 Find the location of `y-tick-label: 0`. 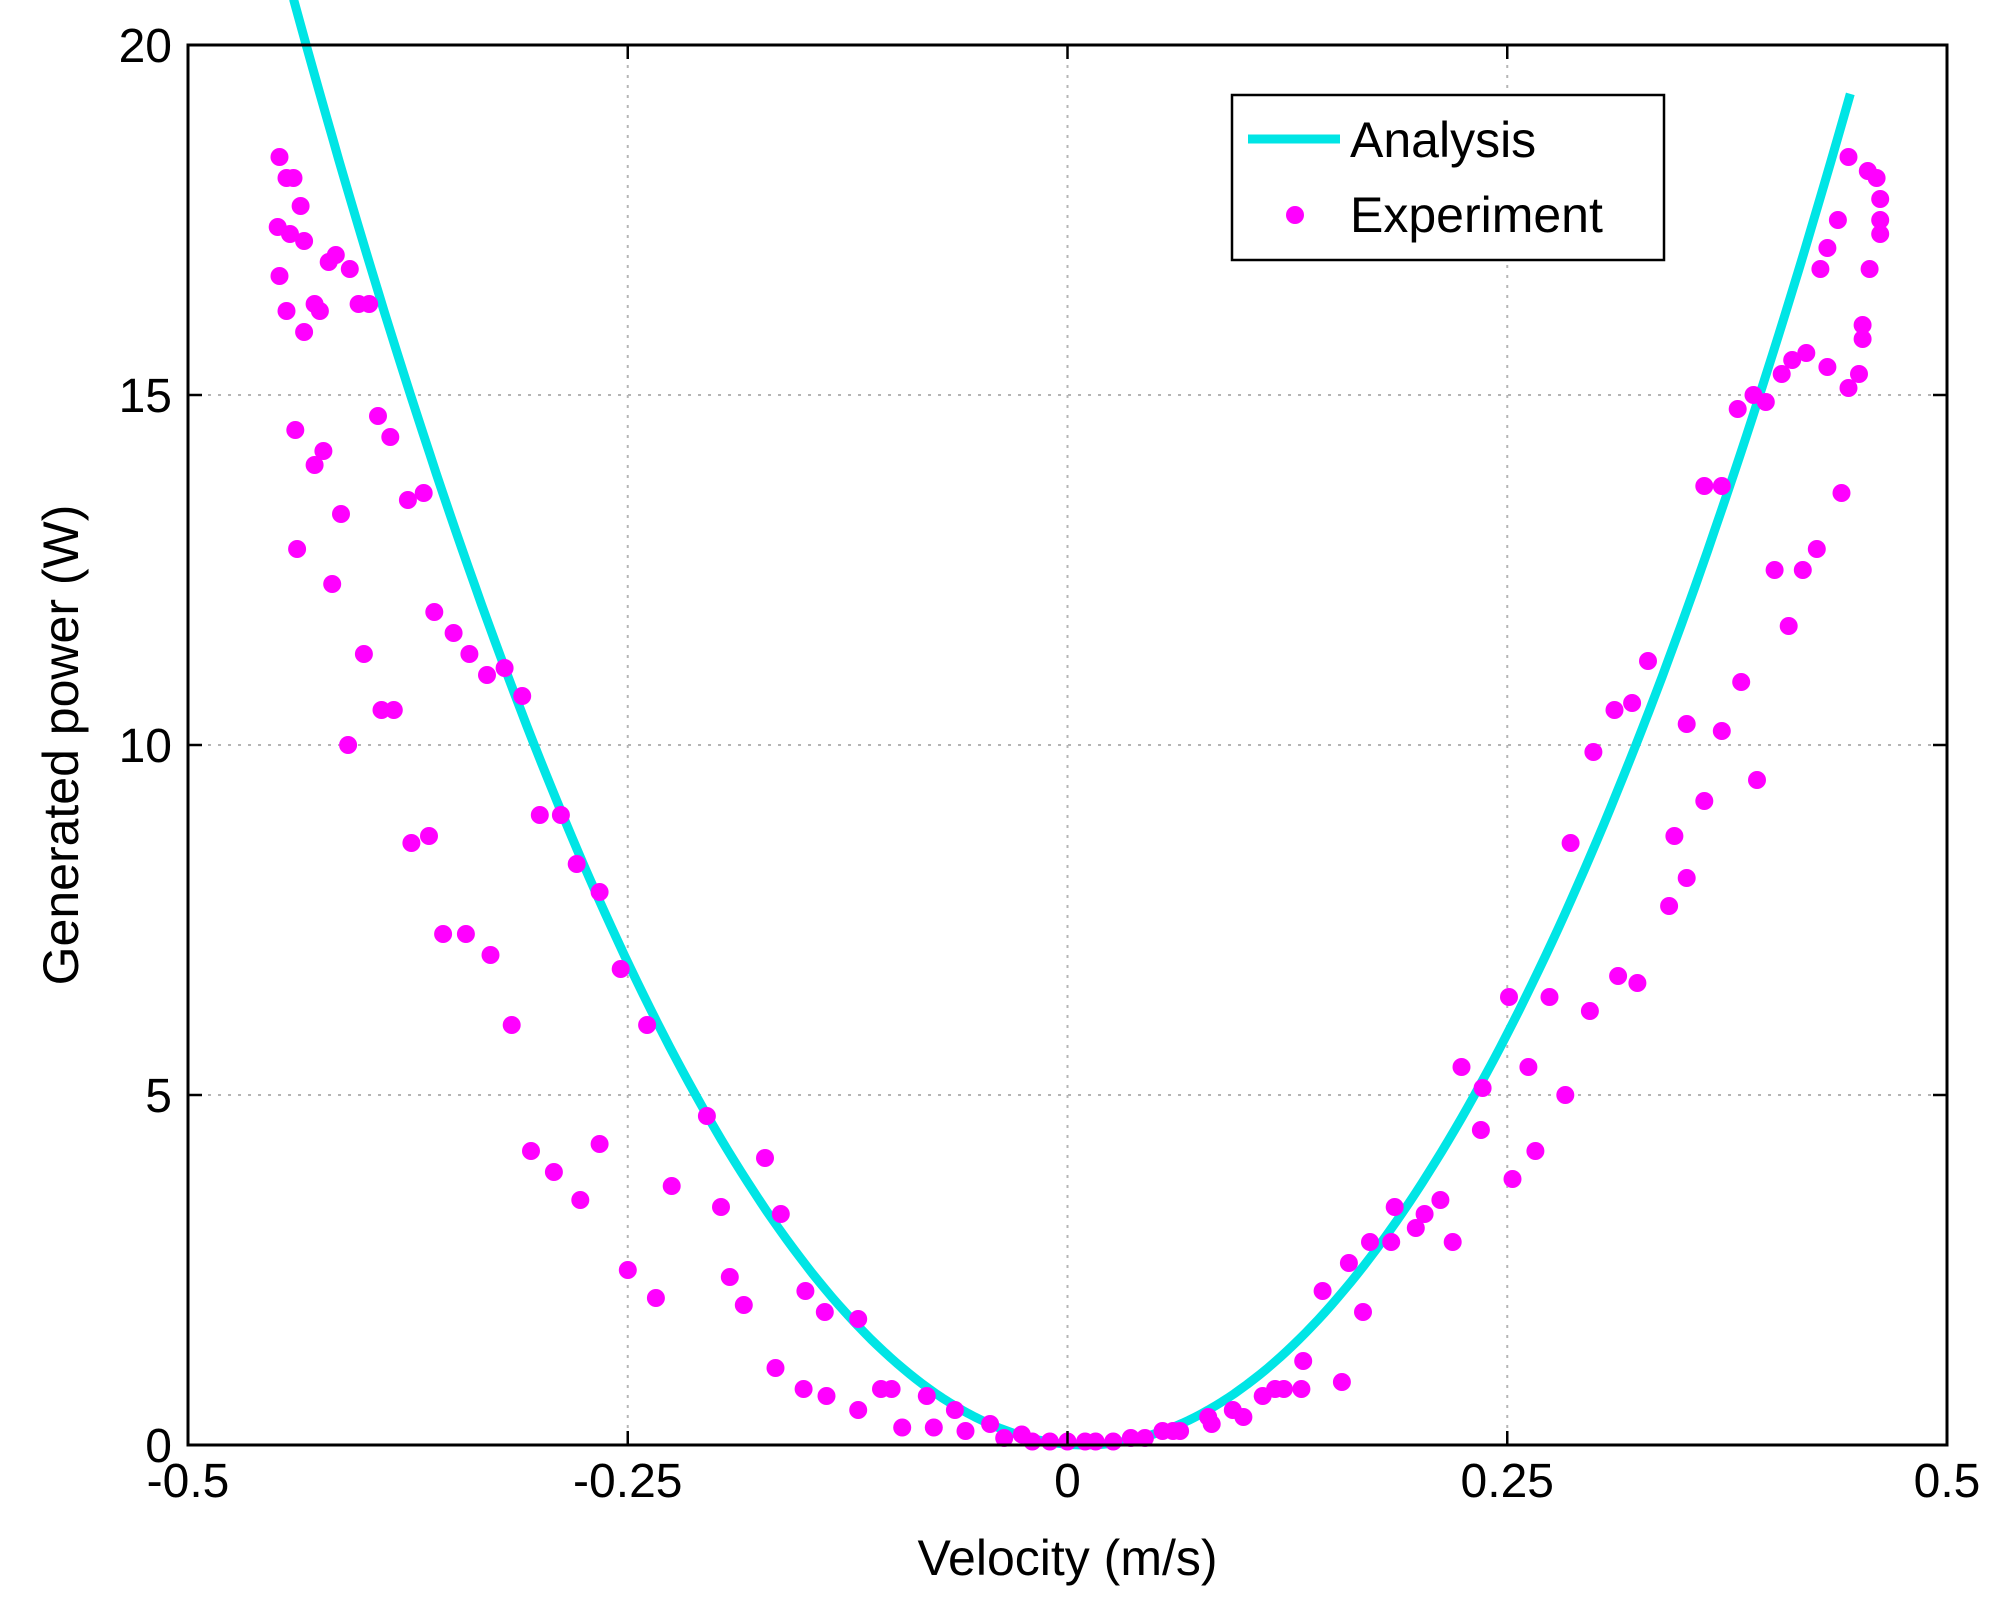

y-tick-label: 0 is located at coordinates (158, 1446).